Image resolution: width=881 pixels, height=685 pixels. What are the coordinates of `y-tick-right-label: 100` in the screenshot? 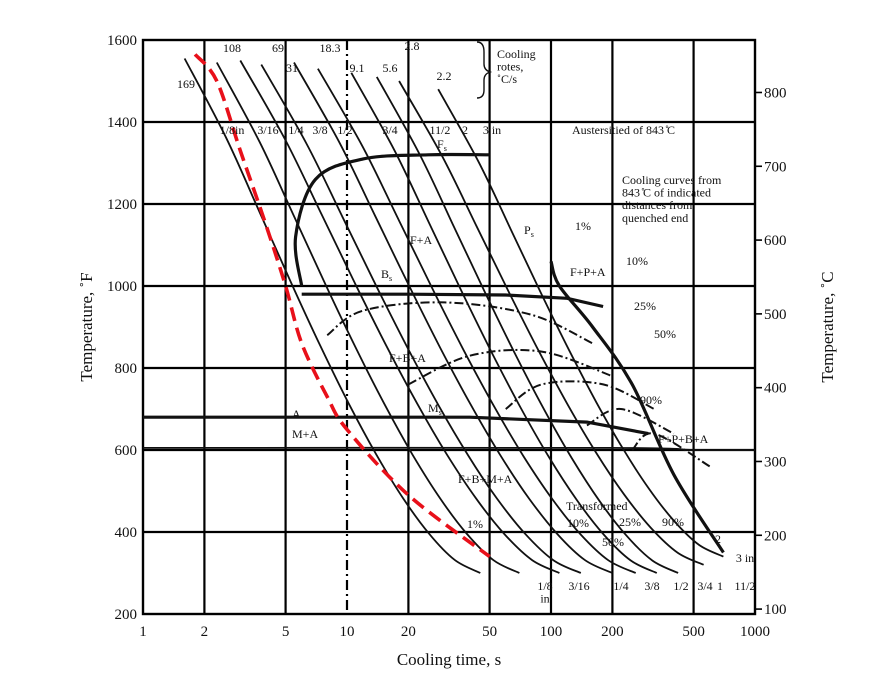 It's located at (775, 610).